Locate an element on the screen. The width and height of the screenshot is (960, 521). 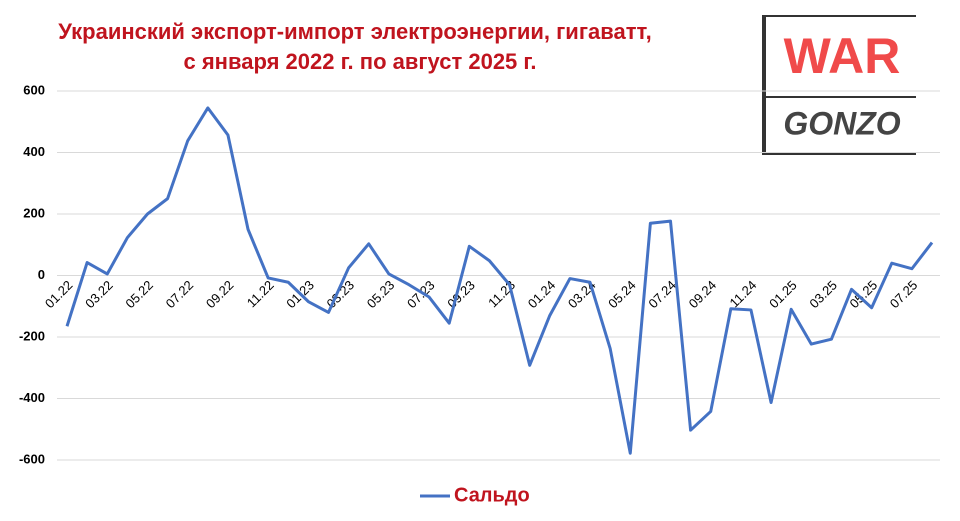
y-tick-label: -200 is located at coordinates (32, 335).